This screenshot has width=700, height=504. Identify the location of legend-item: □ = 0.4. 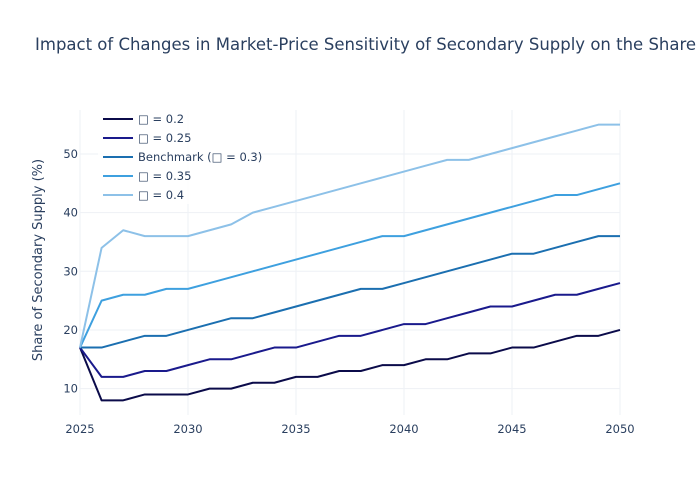
(143, 195).